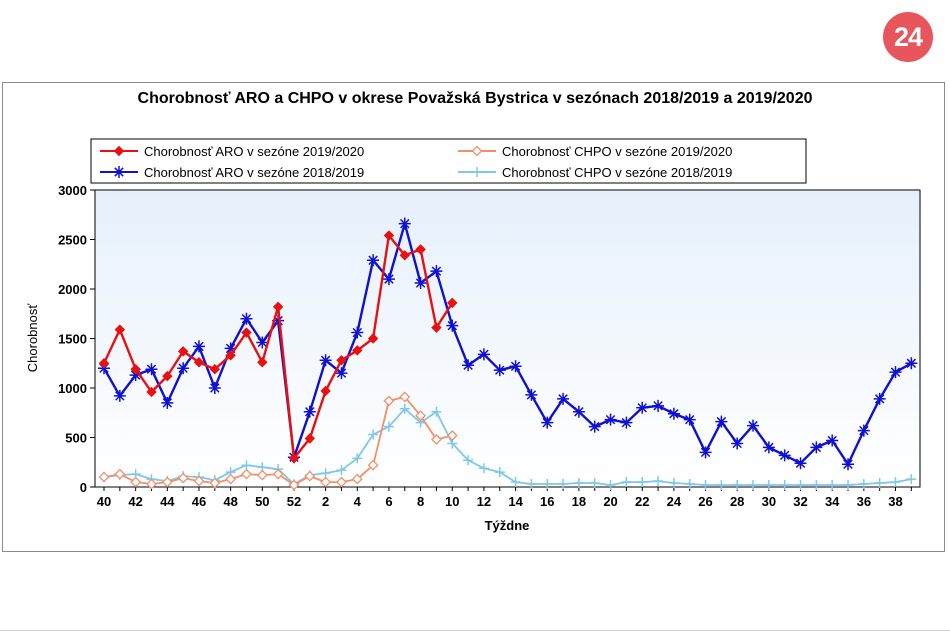 Image resolution: width=950 pixels, height=634 pixels. I want to click on legend-label: Chorobnosť ARO v sezóne 2018/2019, so click(254, 172).